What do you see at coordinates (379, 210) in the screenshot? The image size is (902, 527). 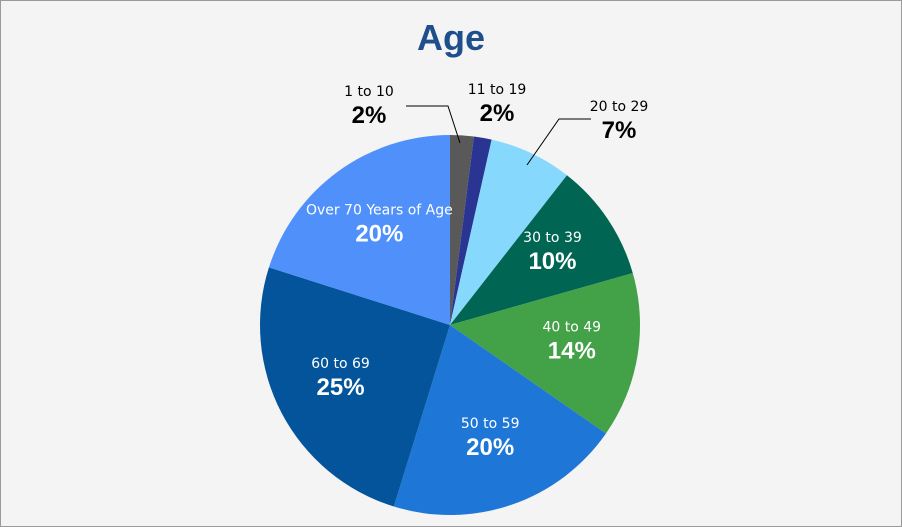 I see `slice-label-over-70-years-of-age: Over 70 Years of Age` at bounding box center [379, 210].